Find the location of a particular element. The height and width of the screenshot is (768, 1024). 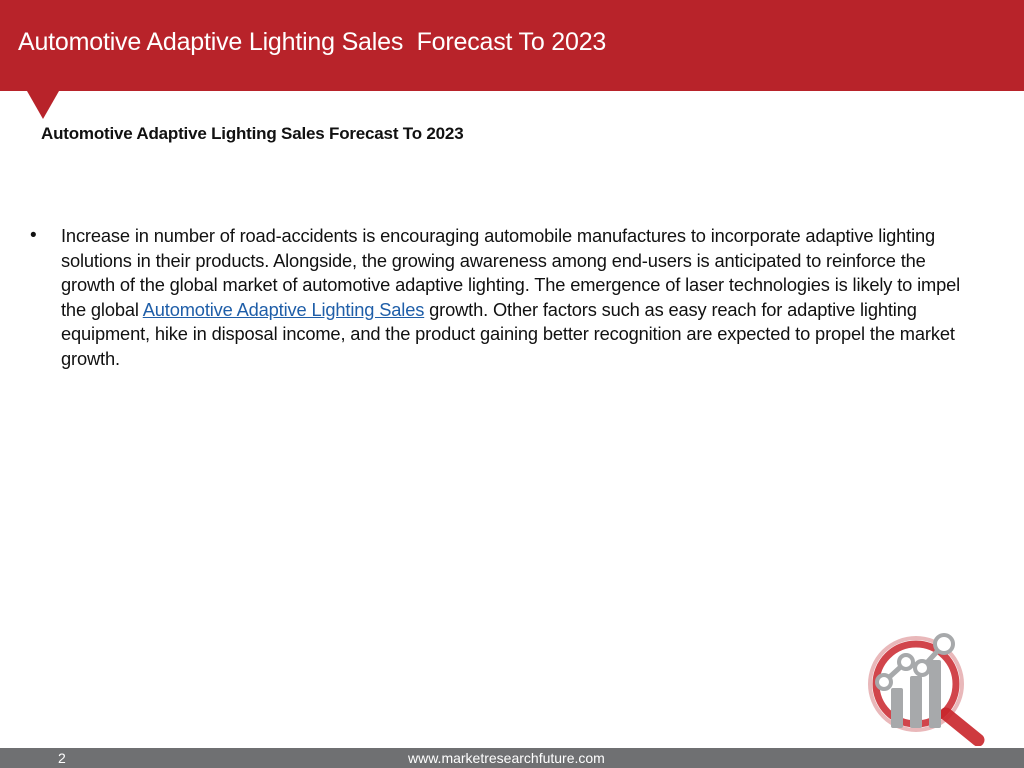

footer-website-url: www.marketresearchfuture.com is located at coordinates (506, 758).